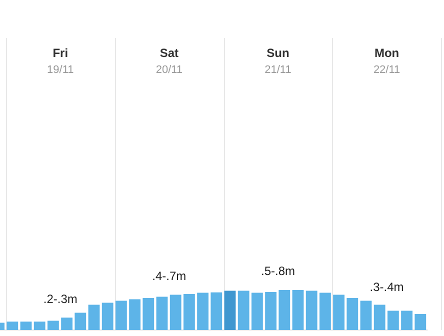  What do you see at coordinates (278, 70) in the screenshot?
I see `text: 21/11` at bounding box center [278, 70].